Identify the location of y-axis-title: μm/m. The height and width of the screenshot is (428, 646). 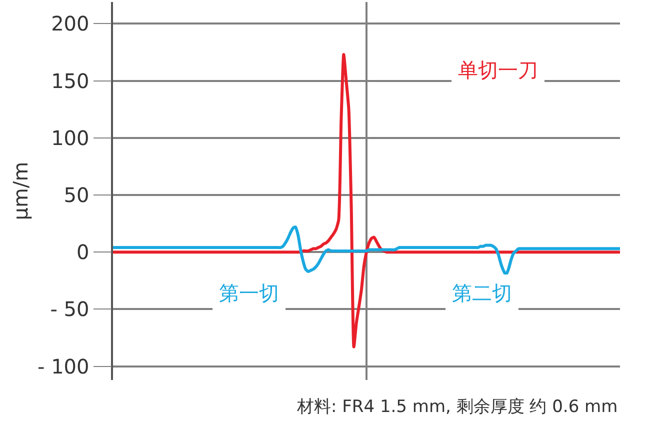
(20, 191).